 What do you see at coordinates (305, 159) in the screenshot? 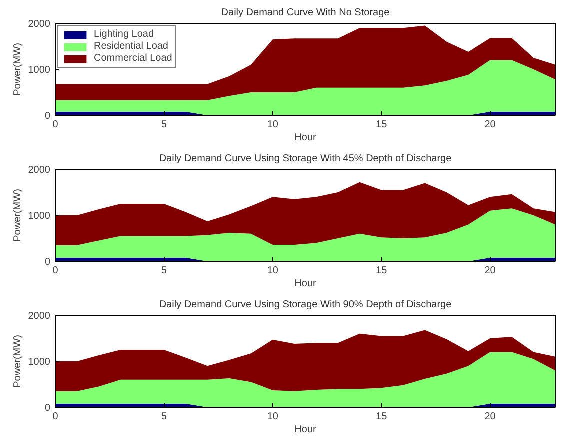
I see `chart-title: Daily Demand Curve Using Storage With 45% Depth of Discharge` at bounding box center [305, 159].